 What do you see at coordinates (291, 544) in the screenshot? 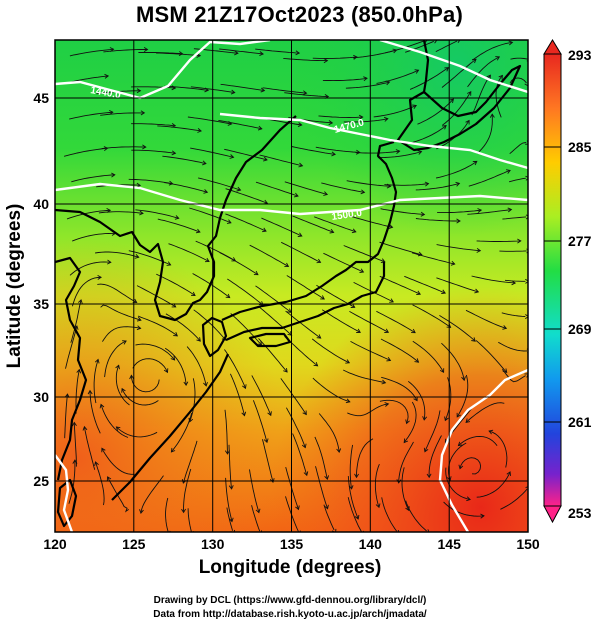
I see `x-axis-ticks: 120 125 130 135 140 145 150` at bounding box center [291, 544].